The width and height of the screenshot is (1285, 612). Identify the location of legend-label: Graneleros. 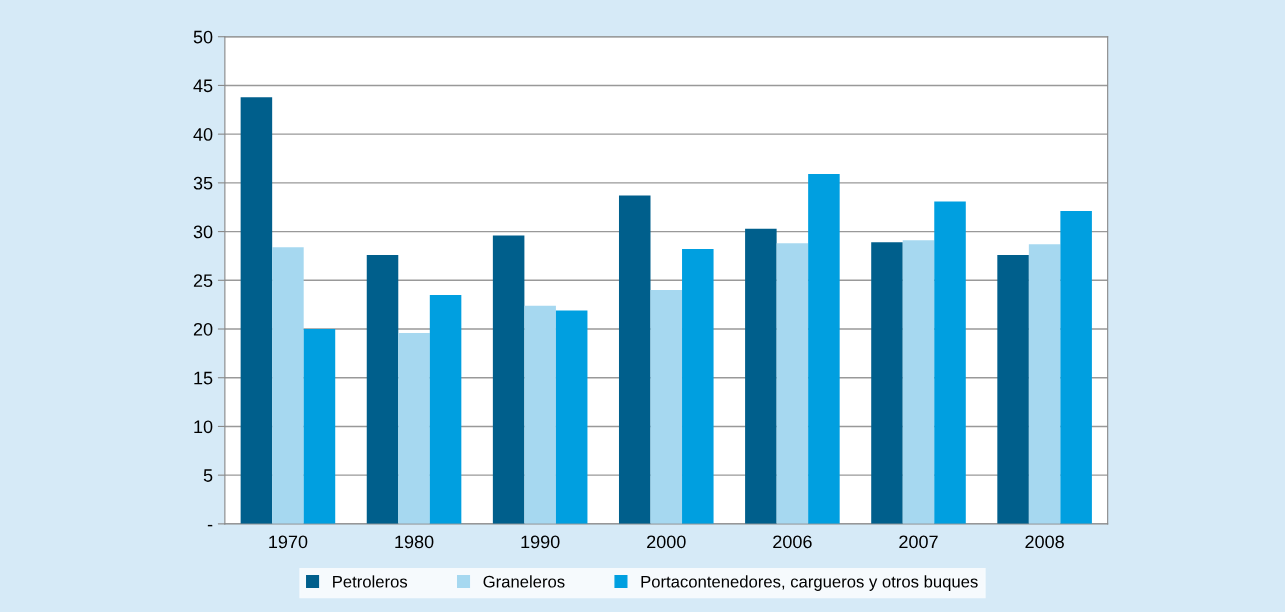
(524, 581).